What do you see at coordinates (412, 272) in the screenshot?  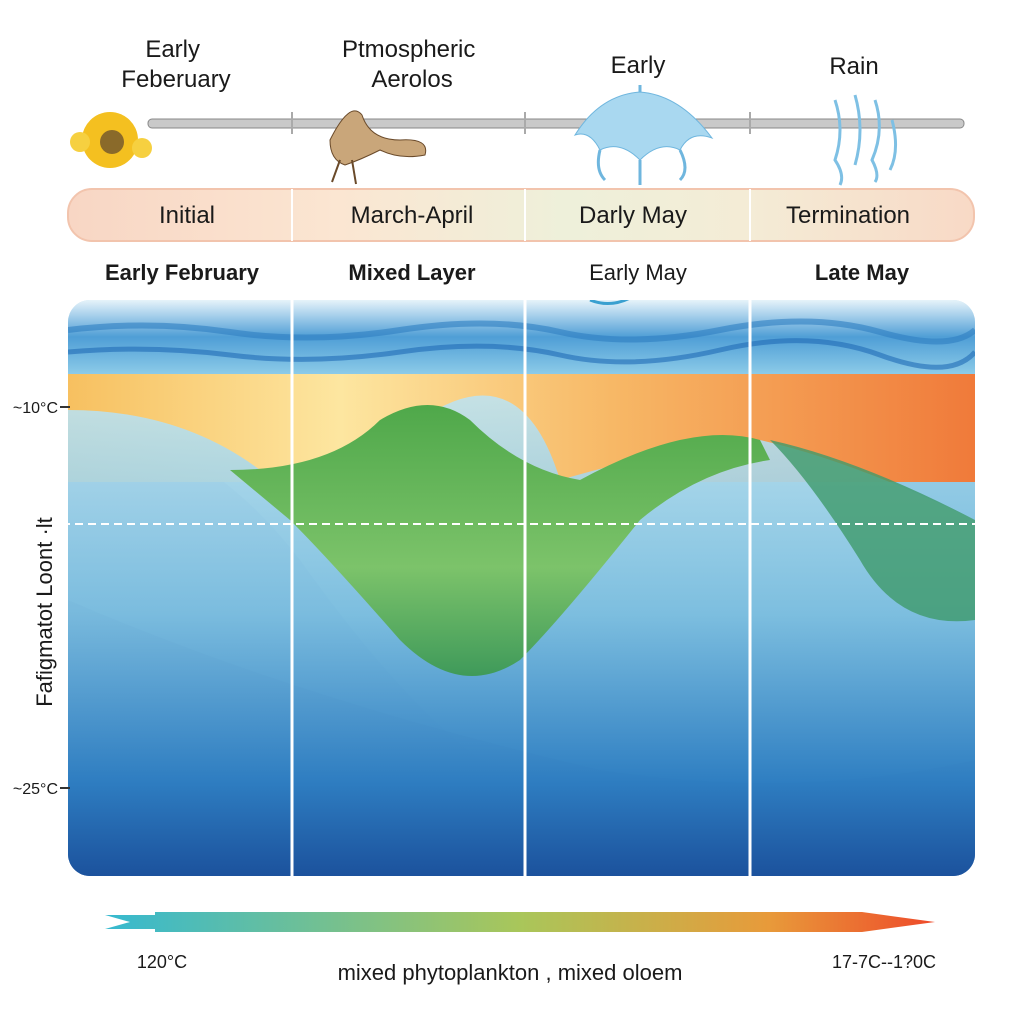 I see `column-header: Mixed Layer` at bounding box center [412, 272].